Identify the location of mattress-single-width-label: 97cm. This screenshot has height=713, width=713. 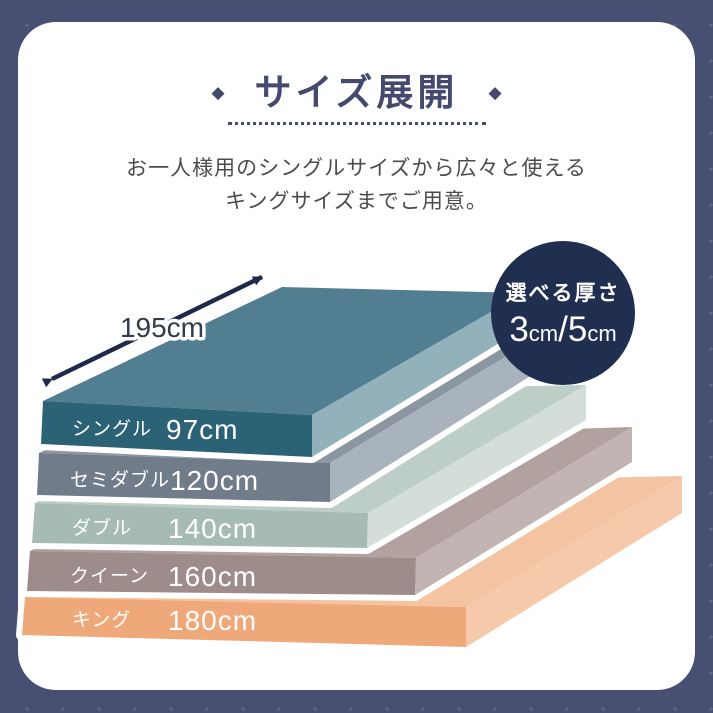
(202, 429).